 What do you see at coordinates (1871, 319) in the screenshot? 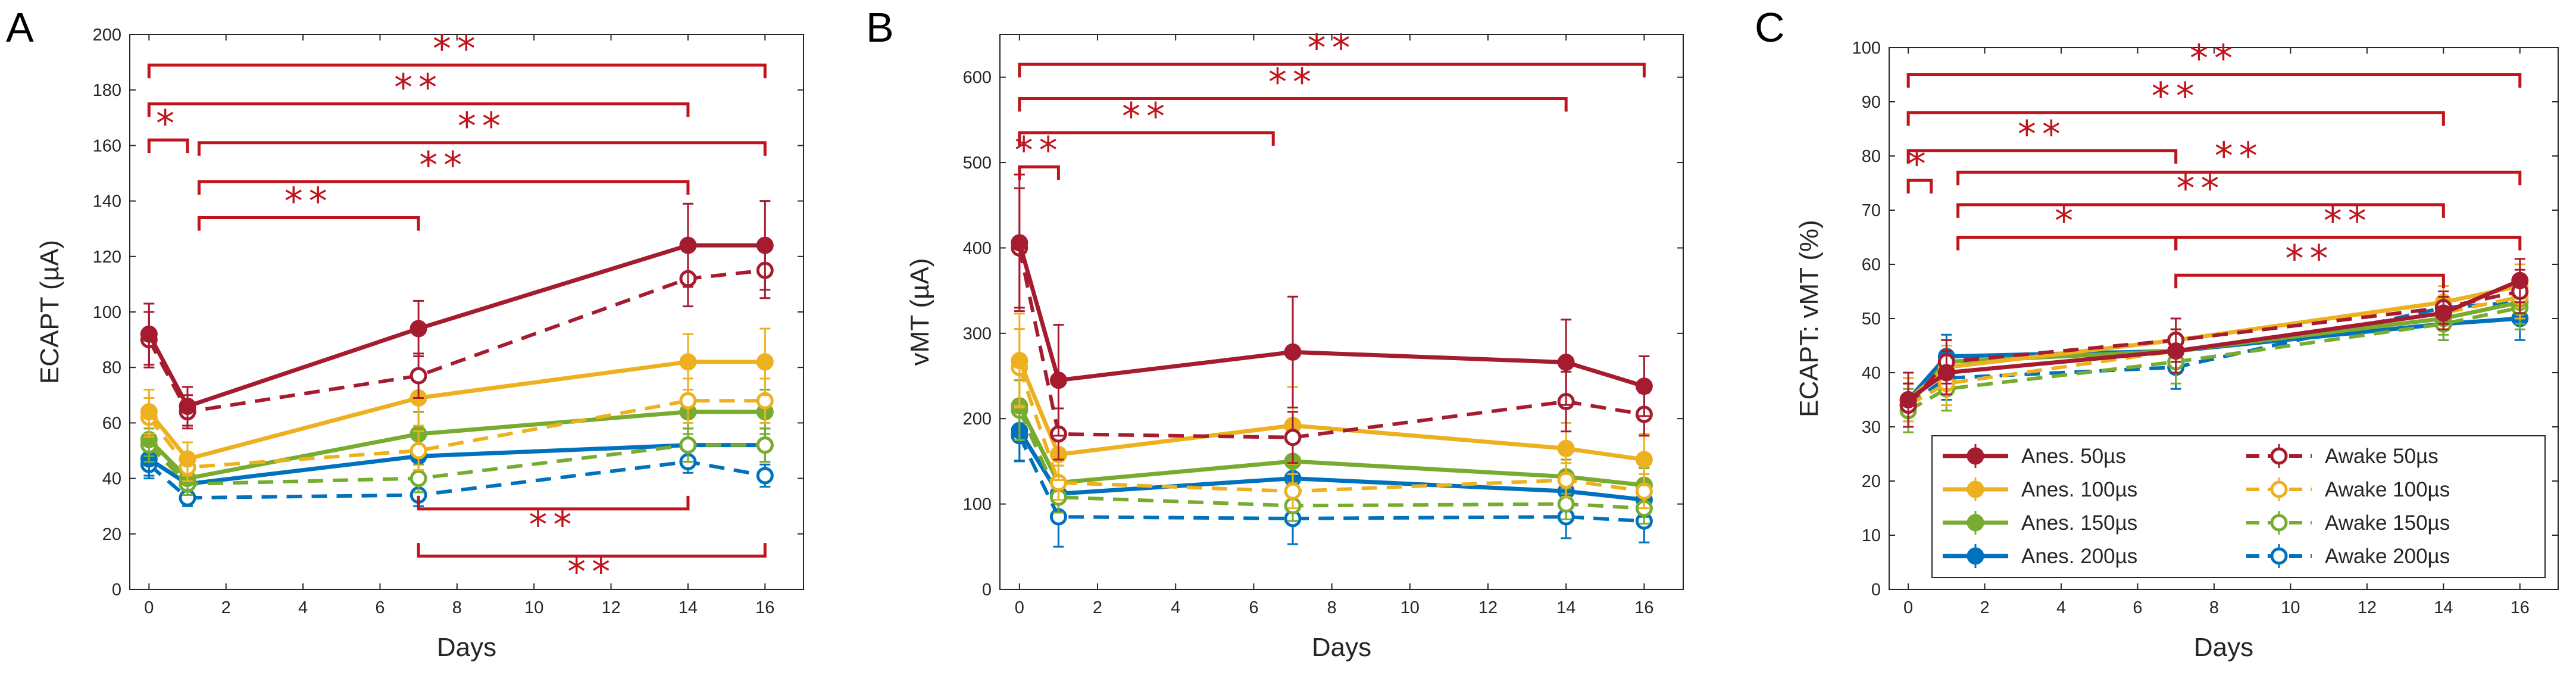
I see `y-tick-label: 50` at bounding box center [1871, 319].